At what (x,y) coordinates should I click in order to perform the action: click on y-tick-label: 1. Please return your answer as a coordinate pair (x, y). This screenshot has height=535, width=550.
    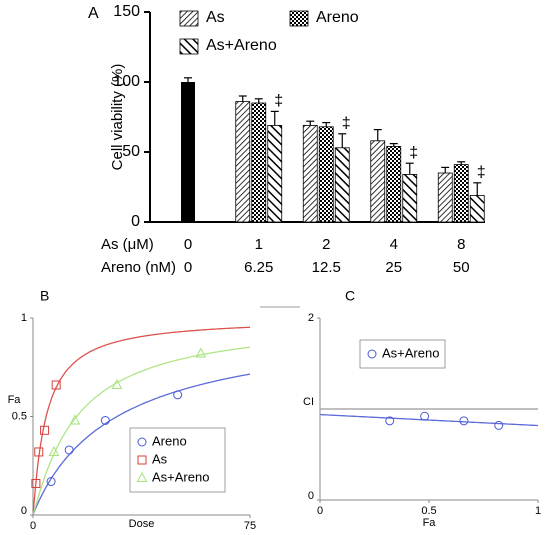
    Looking at the image, I should click on (24, 318).